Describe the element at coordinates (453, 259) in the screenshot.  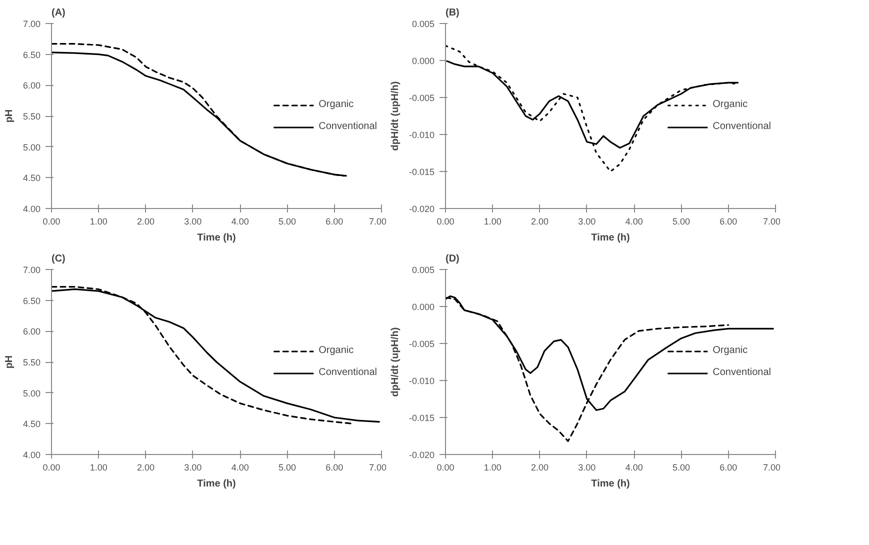
I see `chart-title: (D)` at that location.